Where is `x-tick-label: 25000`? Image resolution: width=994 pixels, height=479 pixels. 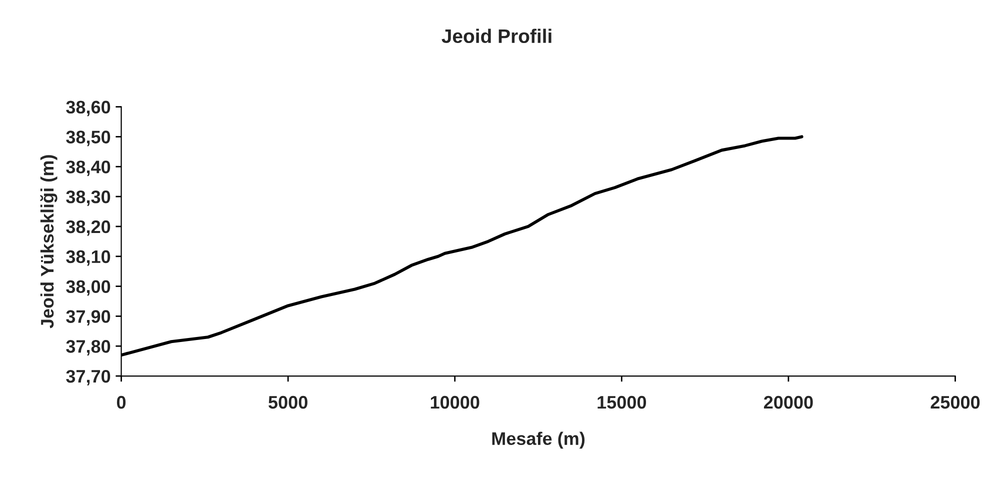 x-tick-label: 25000 is located at coordinates (955, 402).